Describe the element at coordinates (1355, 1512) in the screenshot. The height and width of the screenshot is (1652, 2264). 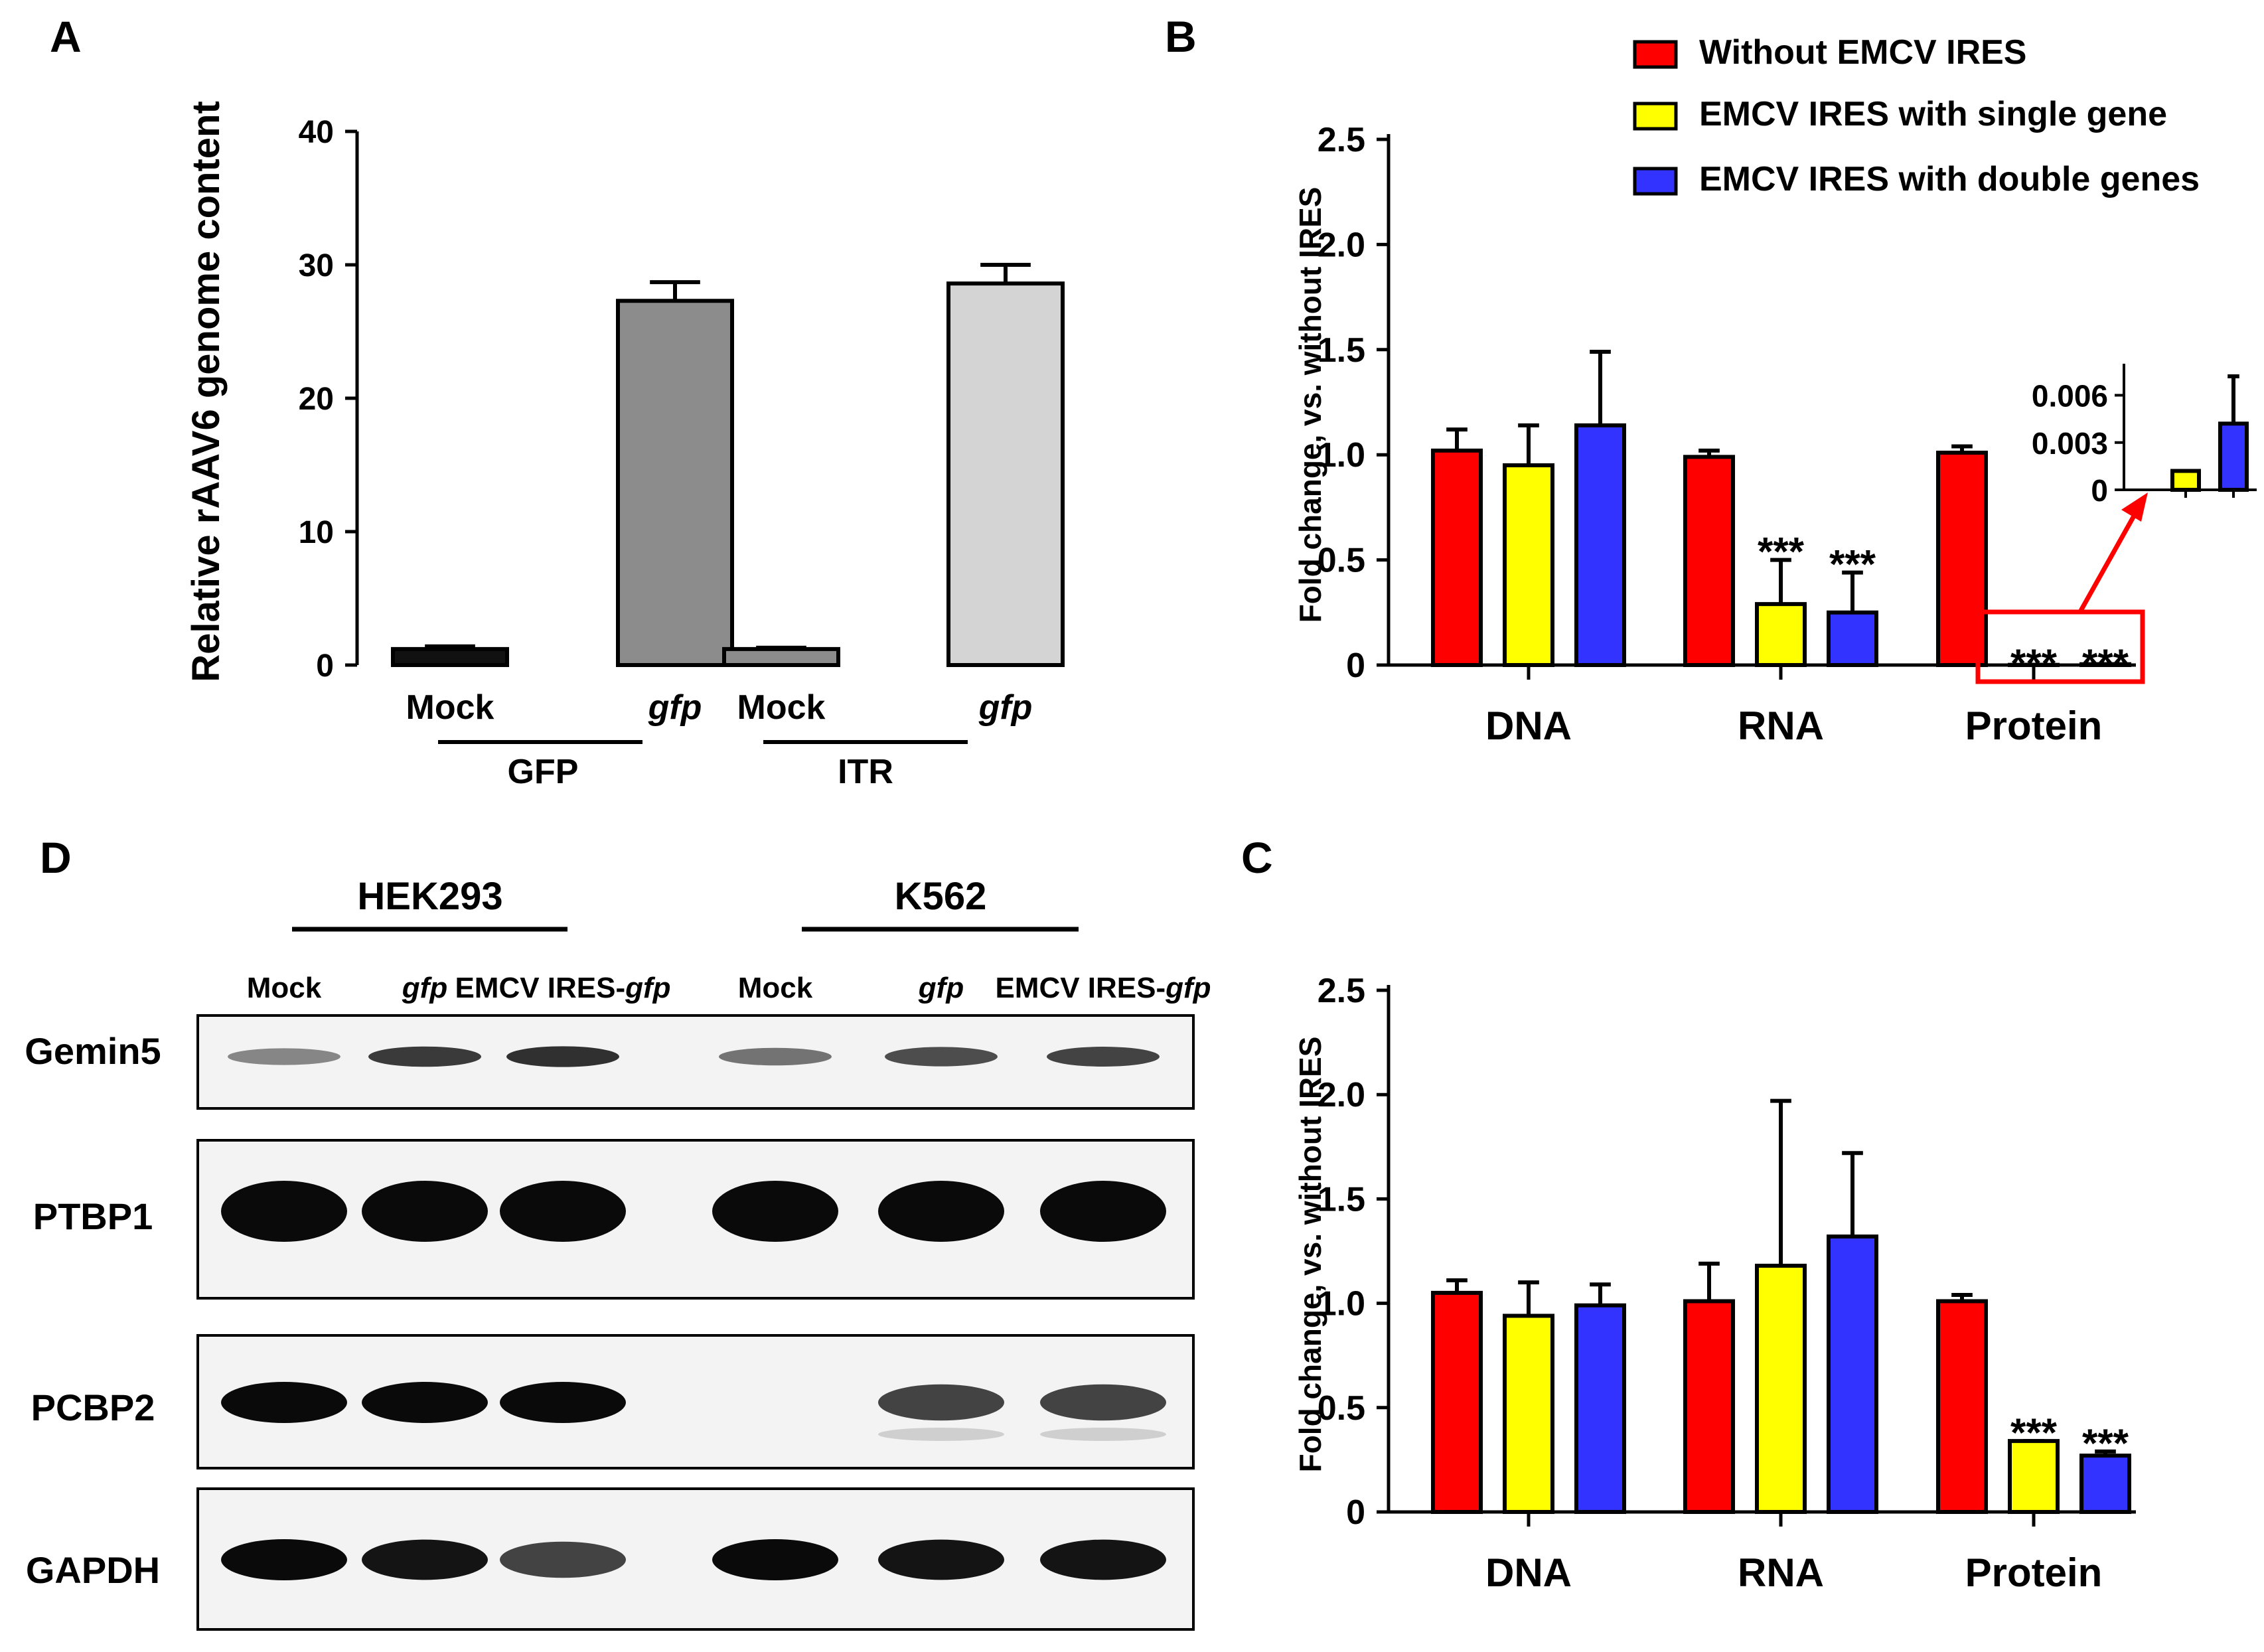
I see `panel-c-y-tick-label: 0` at that location.